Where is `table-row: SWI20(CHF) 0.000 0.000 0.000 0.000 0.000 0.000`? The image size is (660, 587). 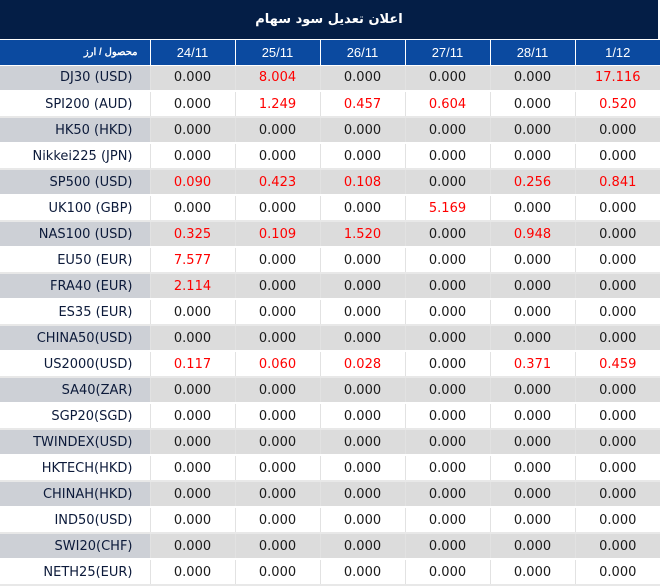
table-row: SWI20(CHF) 0.000 0.000 0.000 0.000 0.000 0.000 is located at coordinates (330, 546).